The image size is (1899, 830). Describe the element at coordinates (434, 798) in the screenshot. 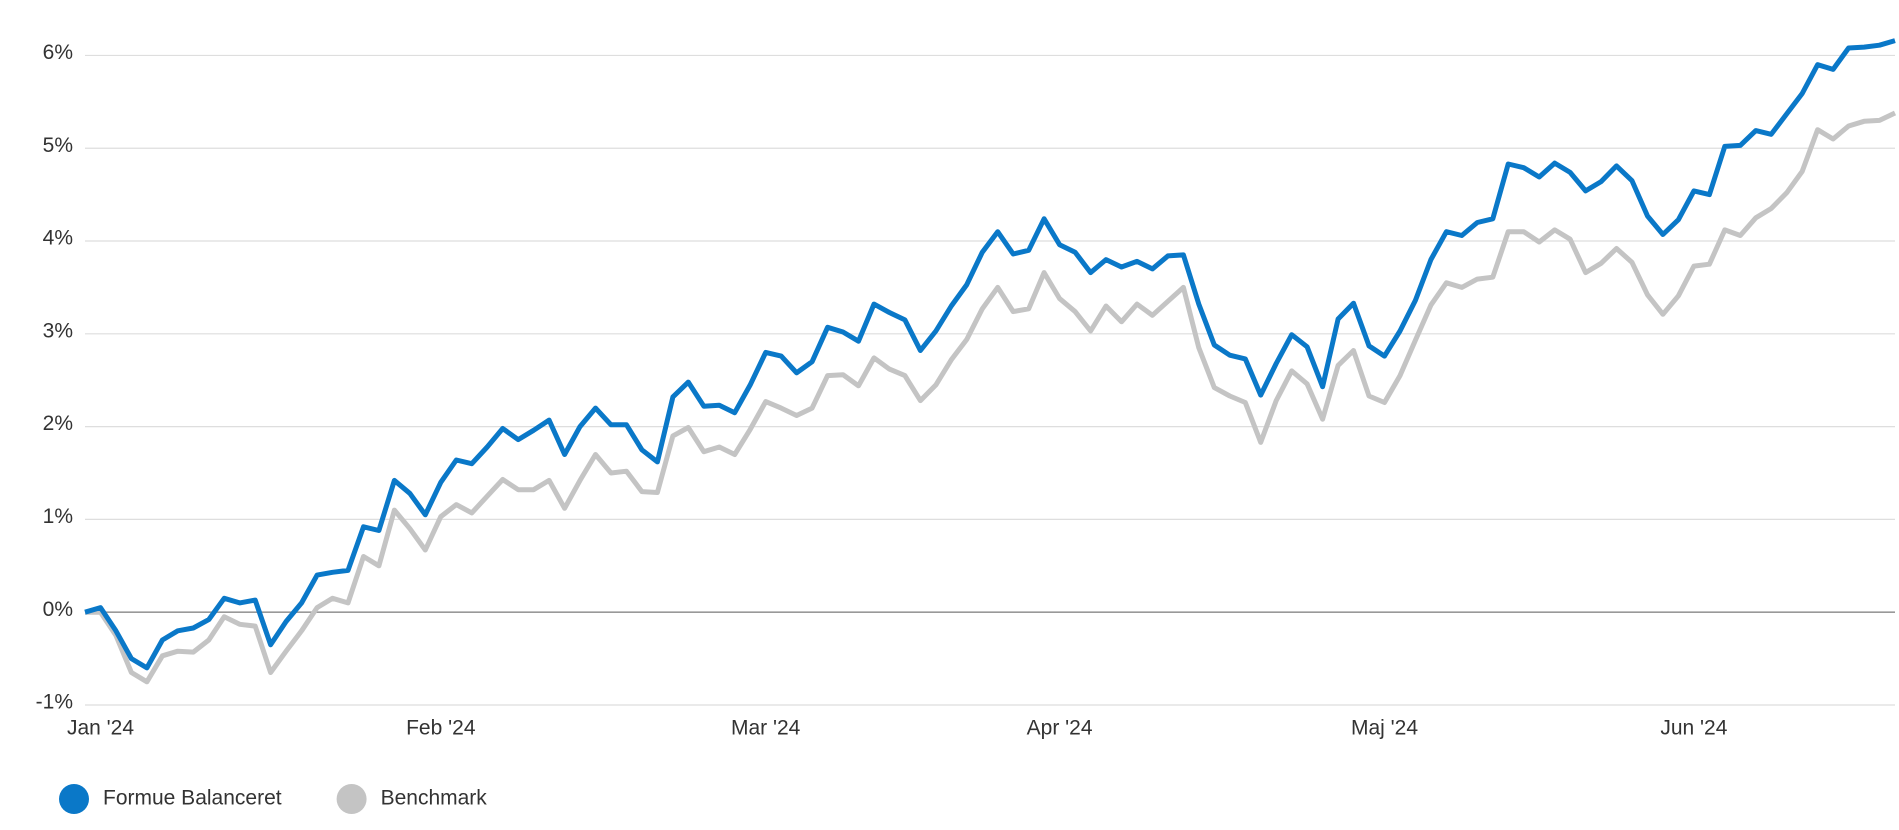

I see `legend-label: Benchmark` at that location.